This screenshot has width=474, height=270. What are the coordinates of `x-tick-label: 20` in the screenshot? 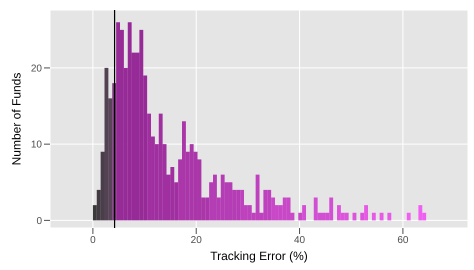 It's located at (196, 240).